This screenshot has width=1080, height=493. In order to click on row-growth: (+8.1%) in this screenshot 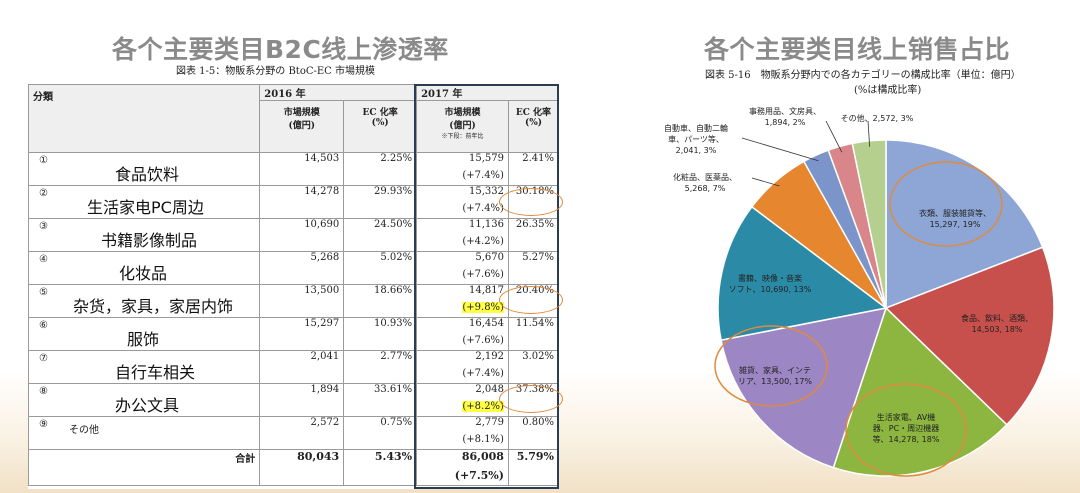, I will do `click(483, 439)`.